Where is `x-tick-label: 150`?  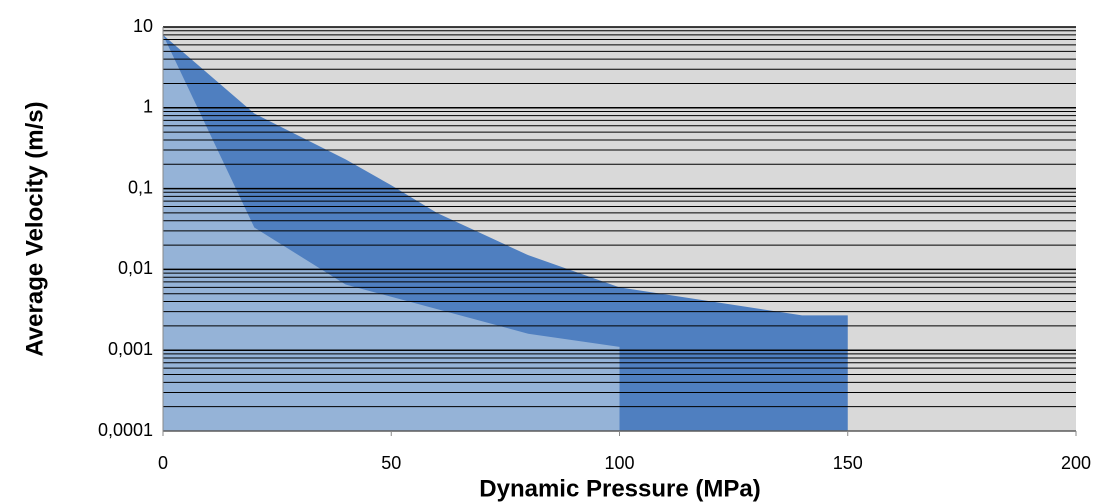
x-tick-label: 150 is located at coordinates (848, 463).